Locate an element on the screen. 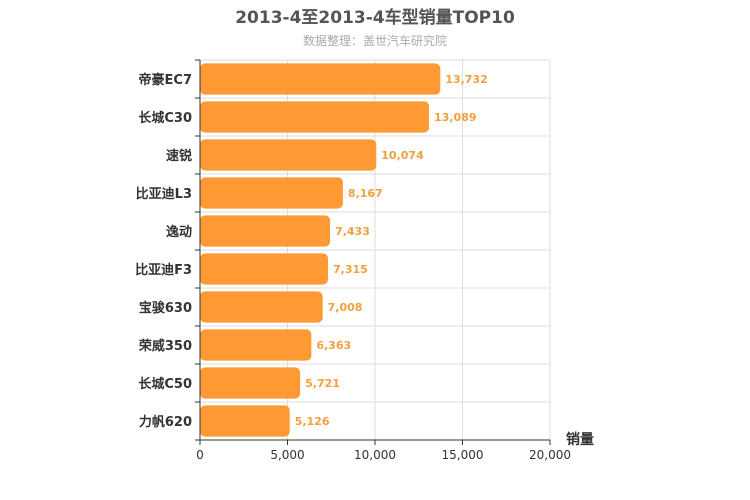 The width and height of the screenshot is (750, 500). category-label: 帝豪EC7 is located at coordinates (165, 80).